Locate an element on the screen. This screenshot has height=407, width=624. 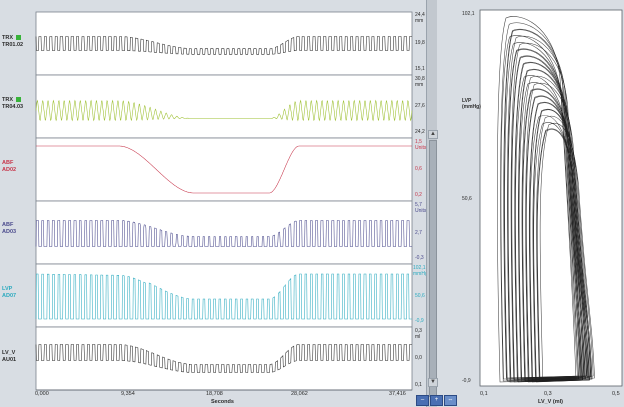
scale-bottom-3: -0,3 is located at coordinates (419, 258).